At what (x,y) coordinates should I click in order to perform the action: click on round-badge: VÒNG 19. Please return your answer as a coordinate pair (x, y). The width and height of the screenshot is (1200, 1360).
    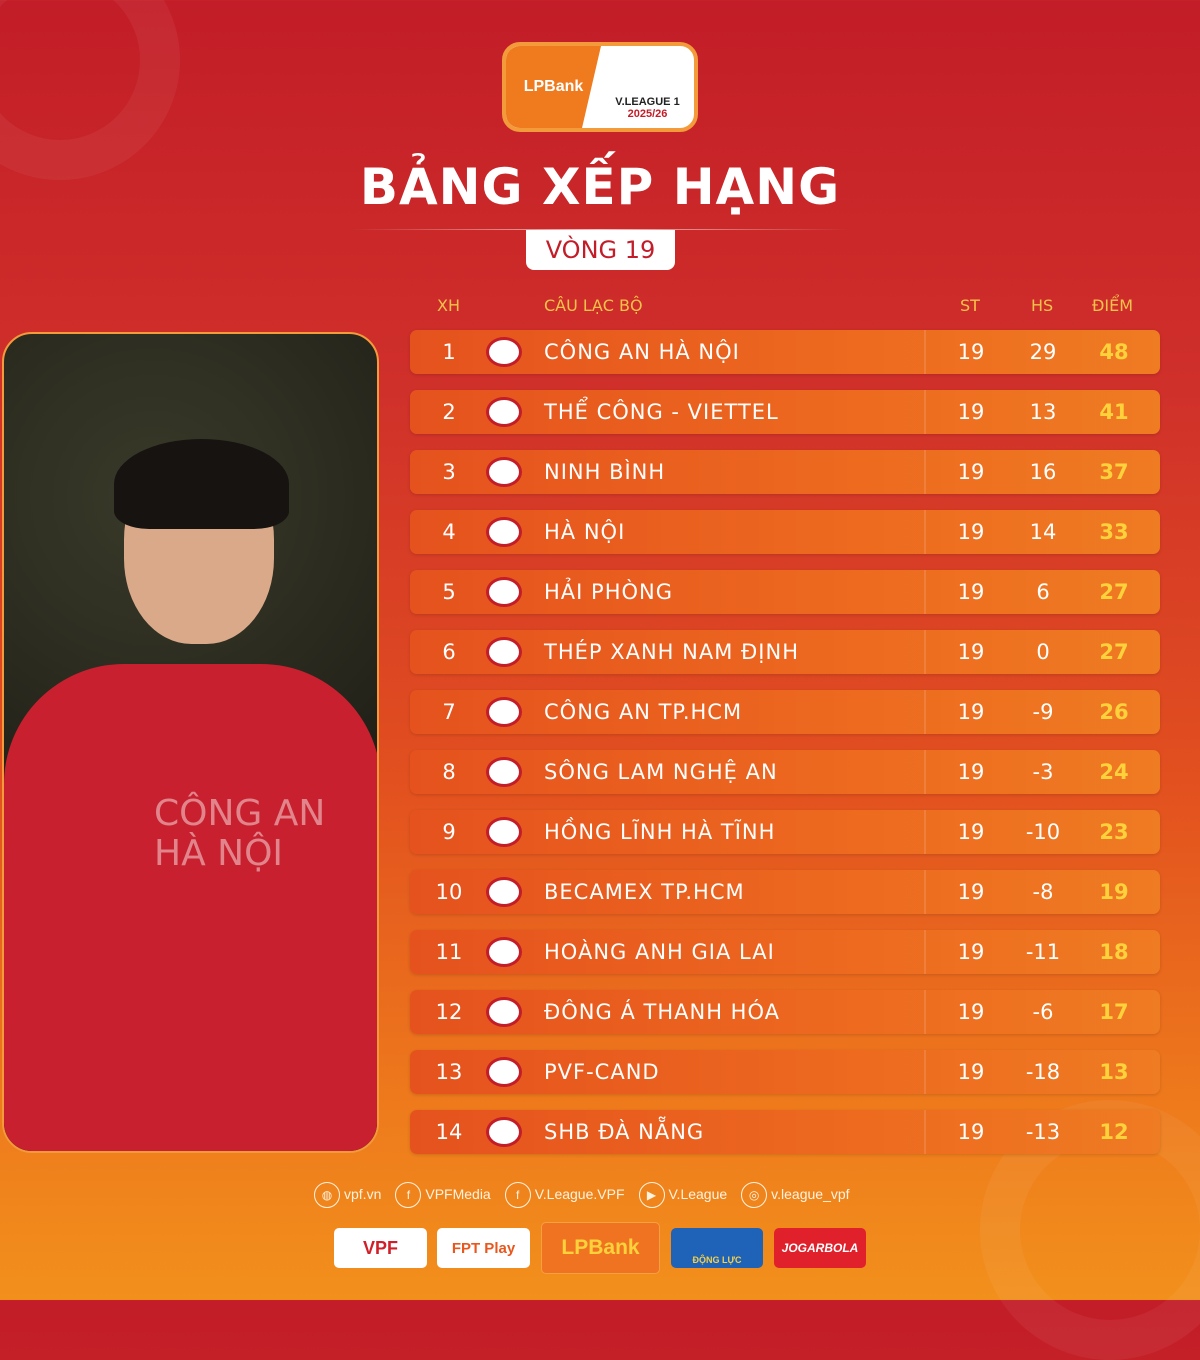
    Looking at the image, I should click on (600, 250).